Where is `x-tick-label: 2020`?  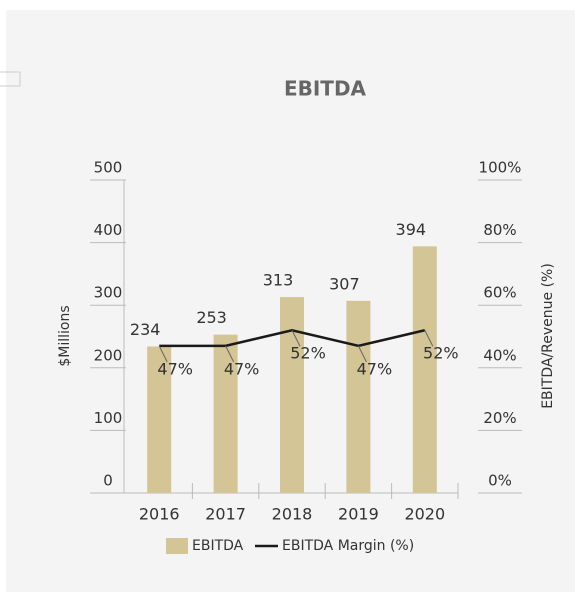
x-tick-label: 2020 is located at coordinates (424, 514).